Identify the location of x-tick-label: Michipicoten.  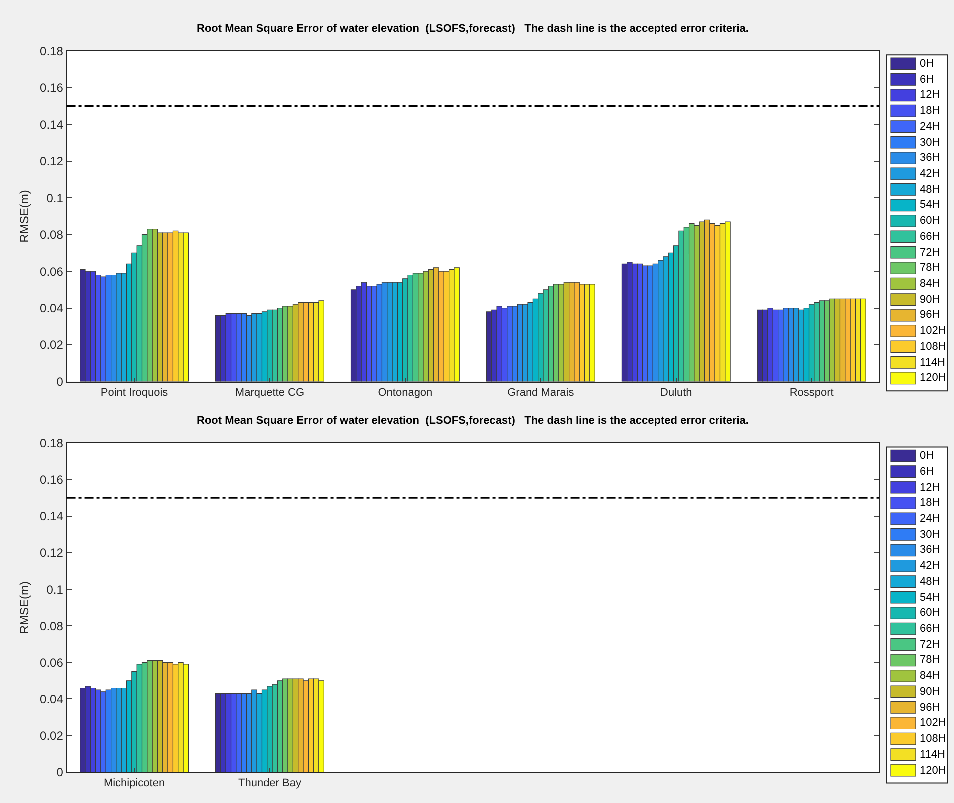
(135, 784).